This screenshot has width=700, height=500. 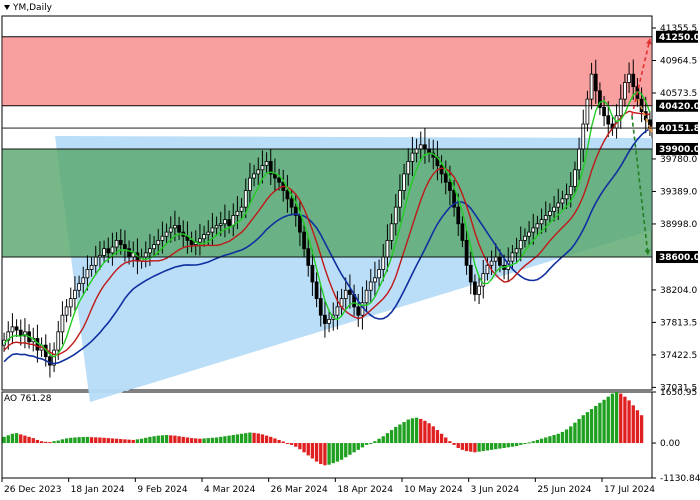 What do you see at coordinates (670, 444) in the screenshot?
I see `ao-tick-label: 0.00` at bounding box center [670, 444].